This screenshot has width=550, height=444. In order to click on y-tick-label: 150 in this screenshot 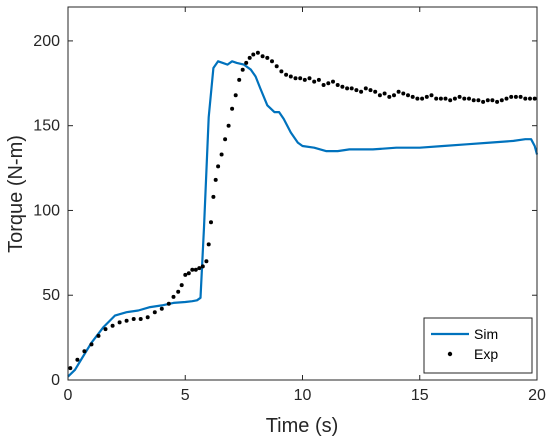, I will do `click(46, 126)`.